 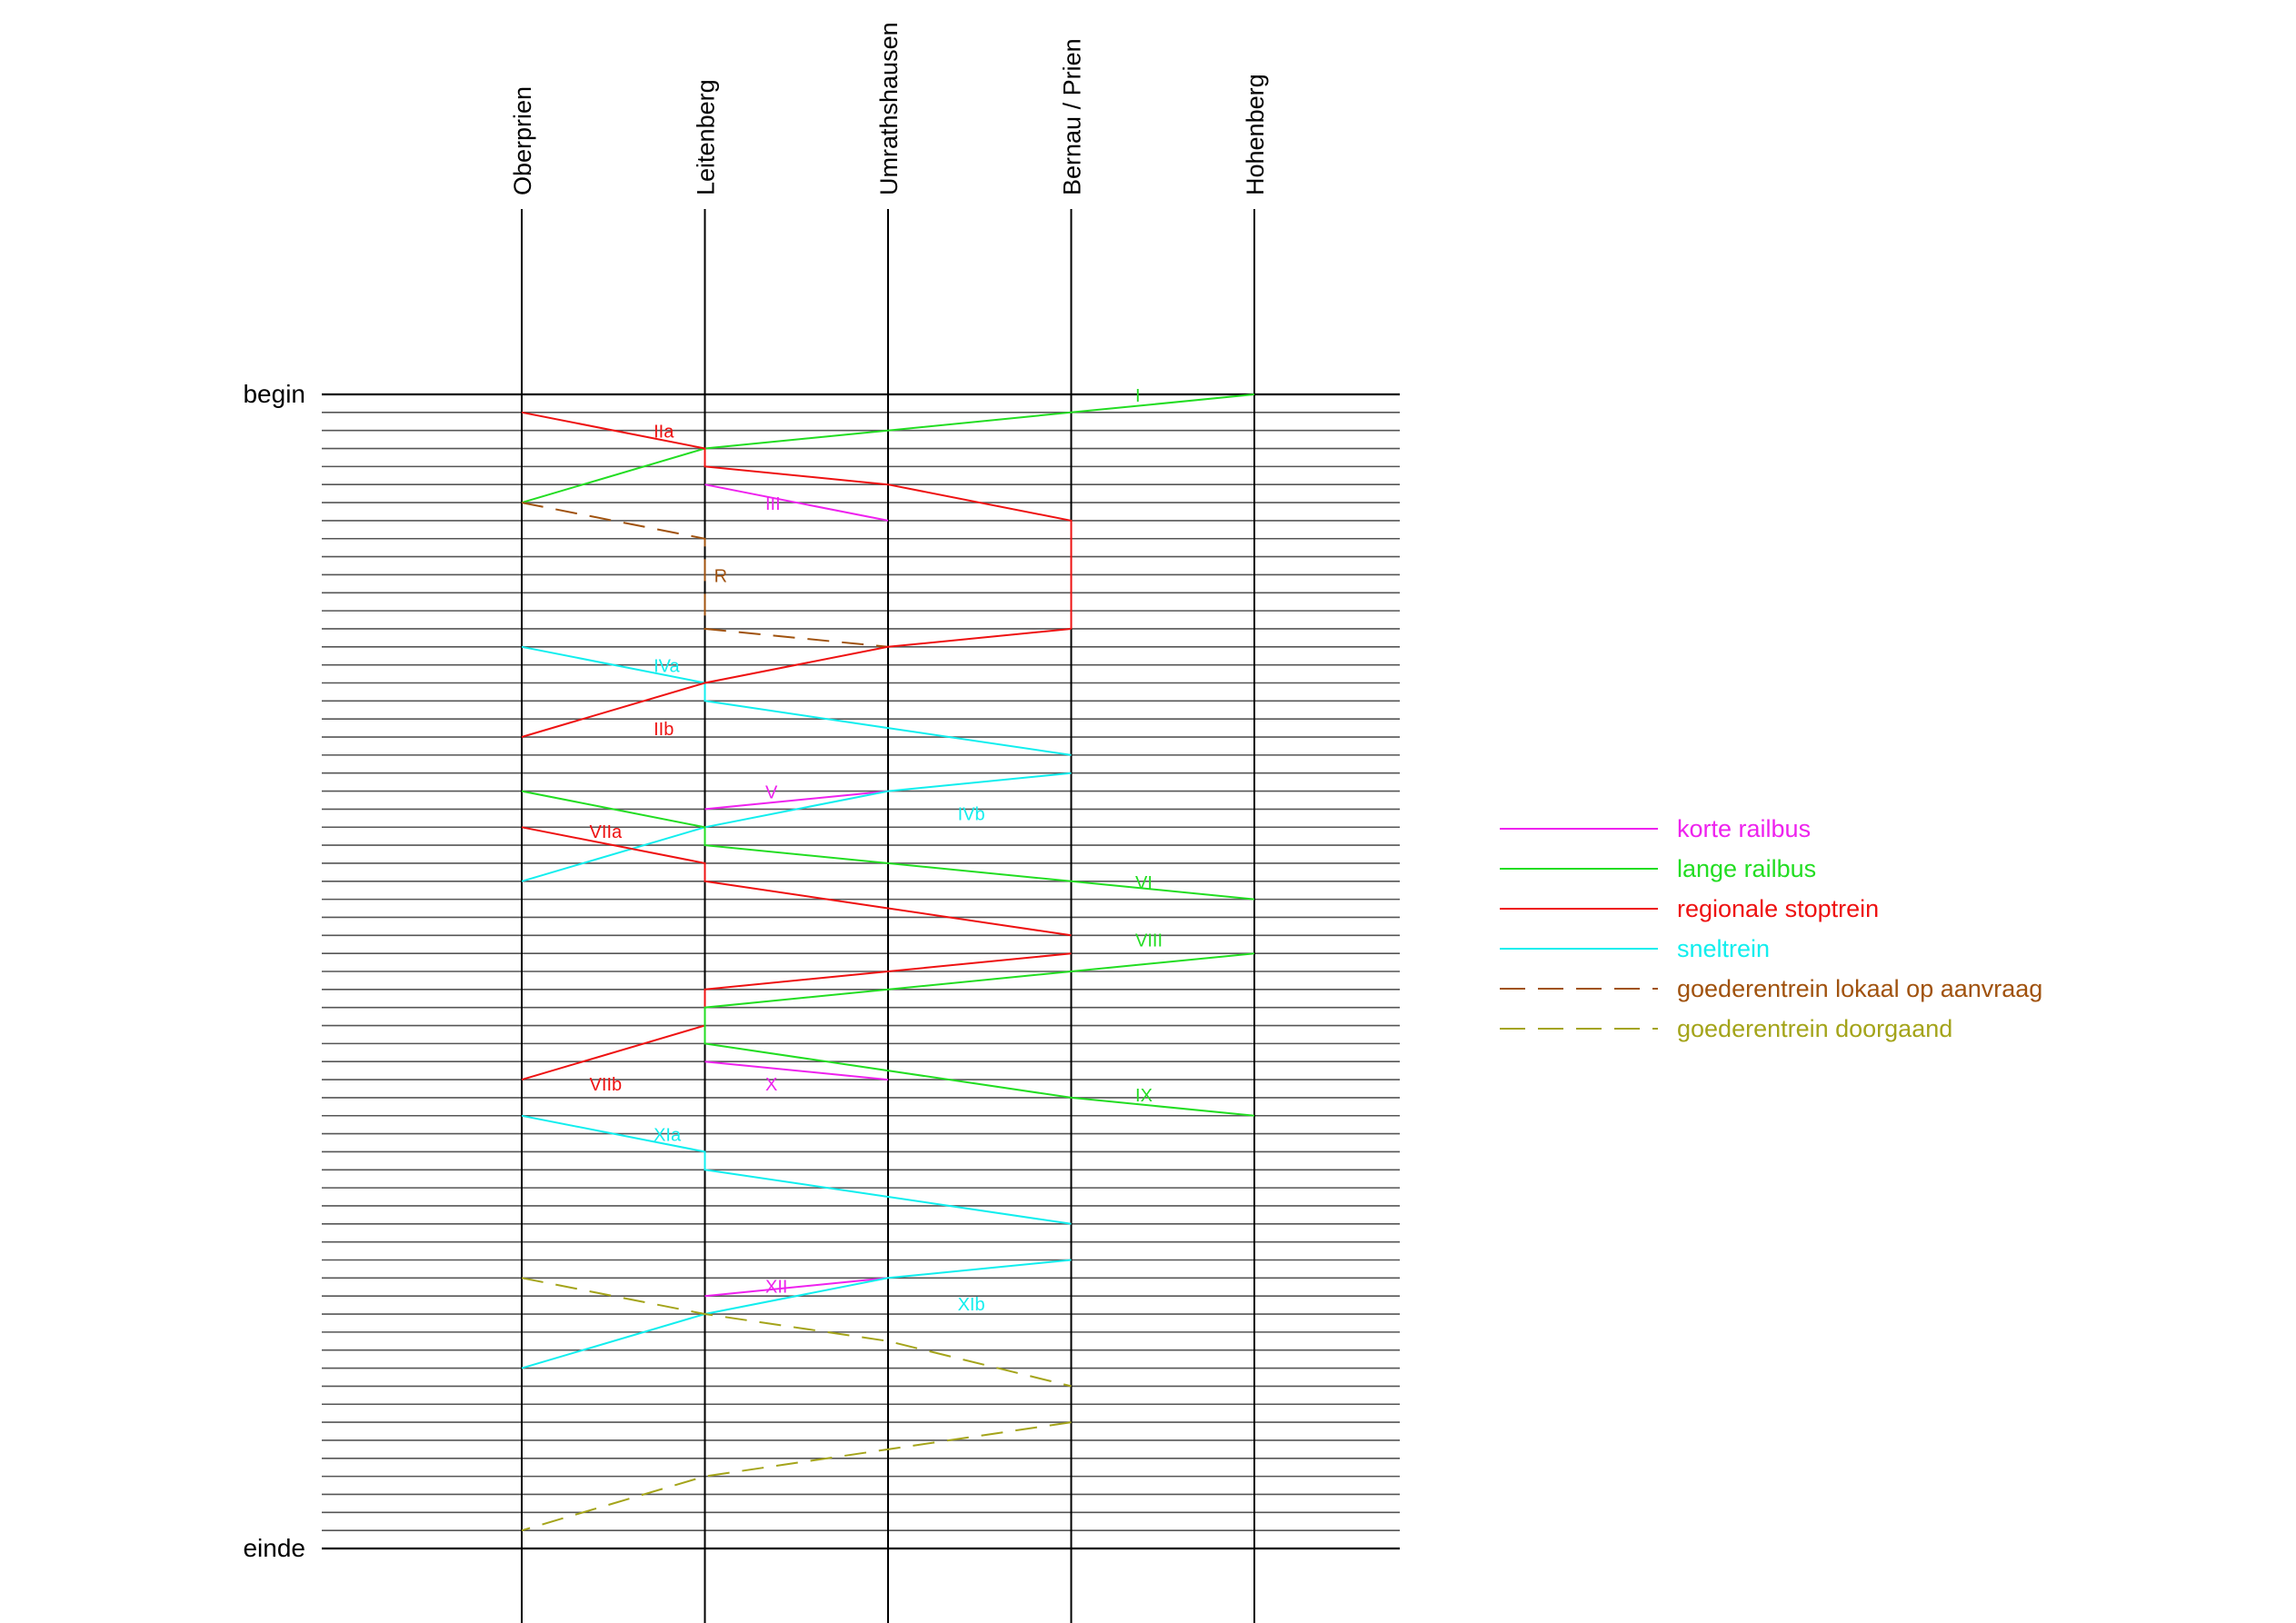 What do you see at coordinates (1778, 908) in the screenshot?
I see `legend-label-regional: regionale stoptrein` at bounding box center [1778, 908].